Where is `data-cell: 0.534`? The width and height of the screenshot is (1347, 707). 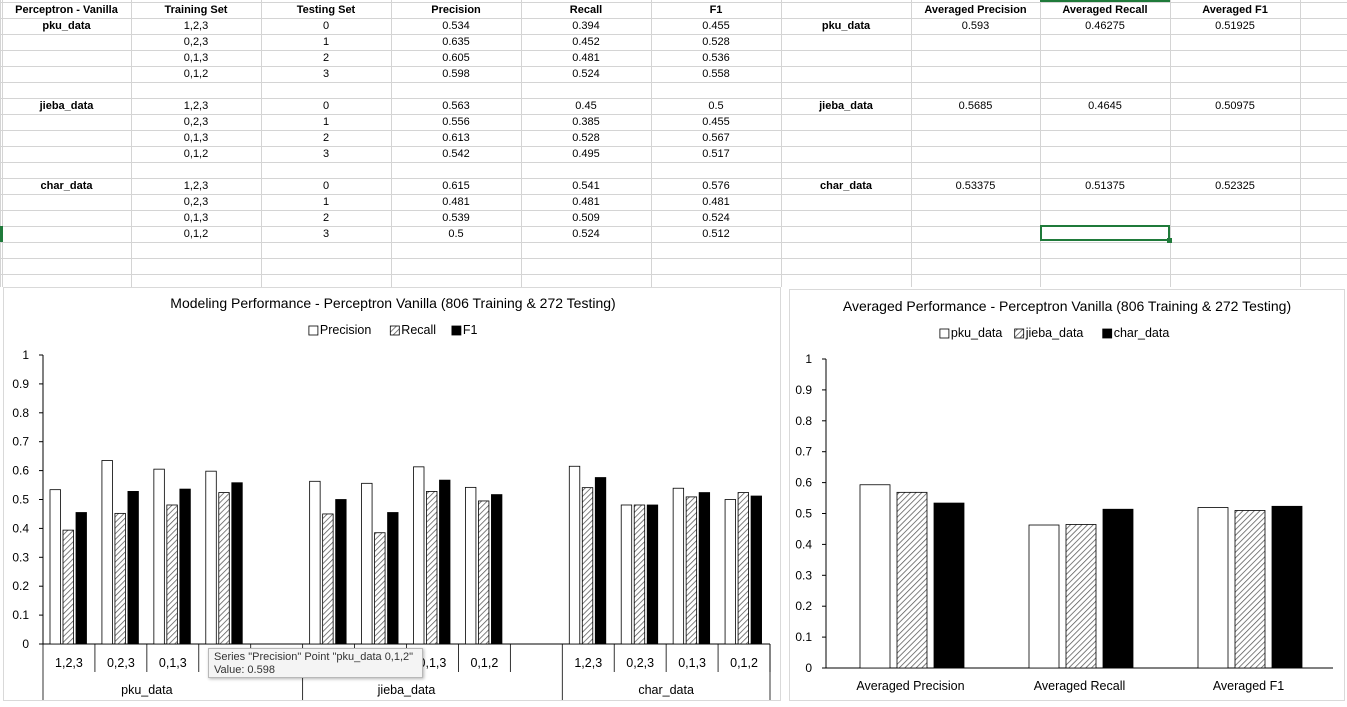
data-cell: 0.534 is located at coordinates (456, 26).